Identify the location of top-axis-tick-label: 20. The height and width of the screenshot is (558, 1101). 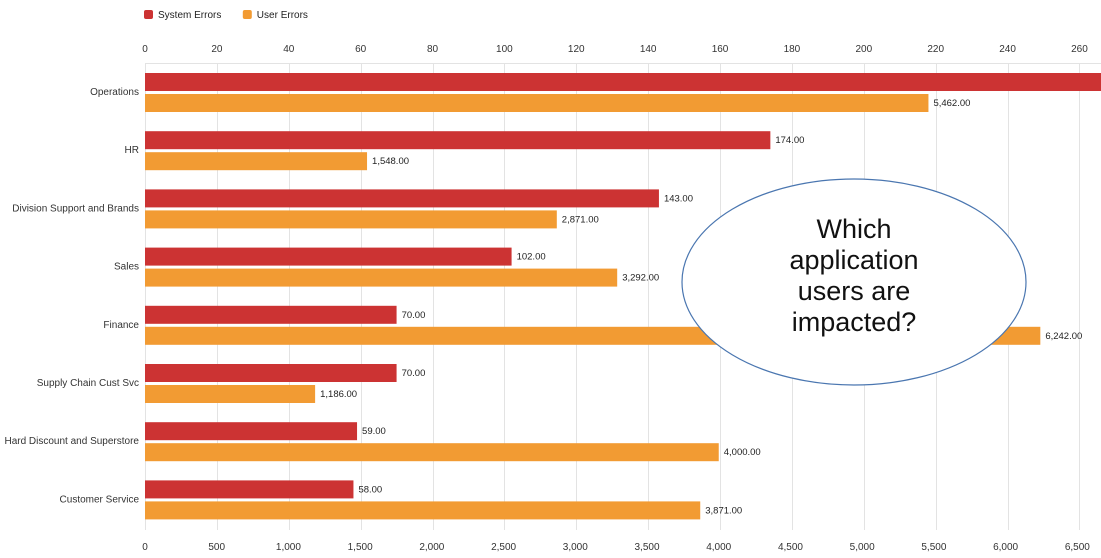
(217, 49).